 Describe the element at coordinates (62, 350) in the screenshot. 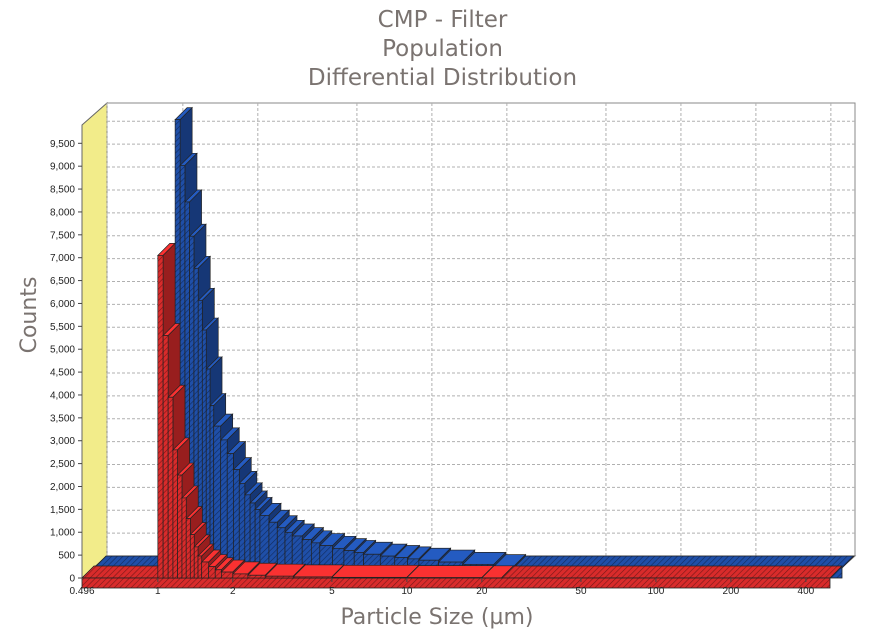

I see `y-tick-label: 5,000` at that location.